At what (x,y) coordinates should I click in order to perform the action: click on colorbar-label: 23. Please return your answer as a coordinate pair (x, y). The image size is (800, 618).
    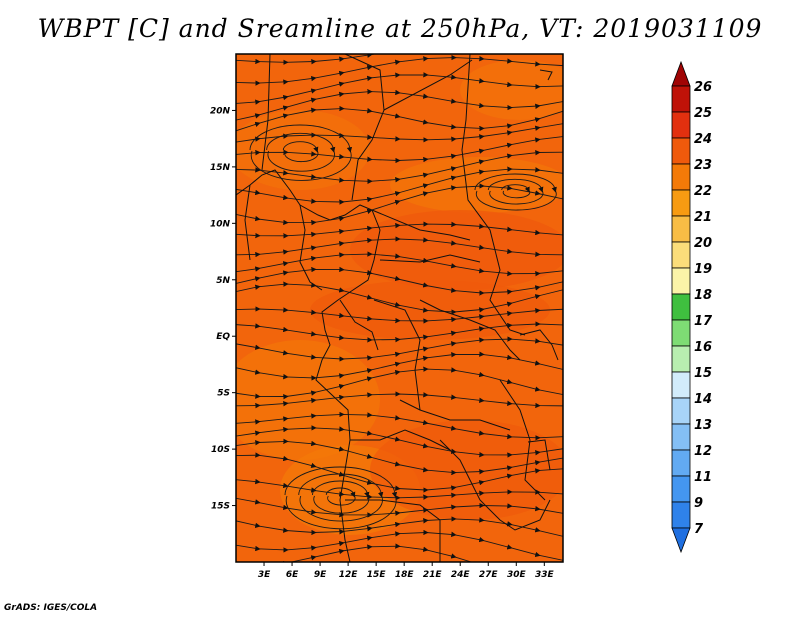
    Looking at the image, I should click on (703, 165).